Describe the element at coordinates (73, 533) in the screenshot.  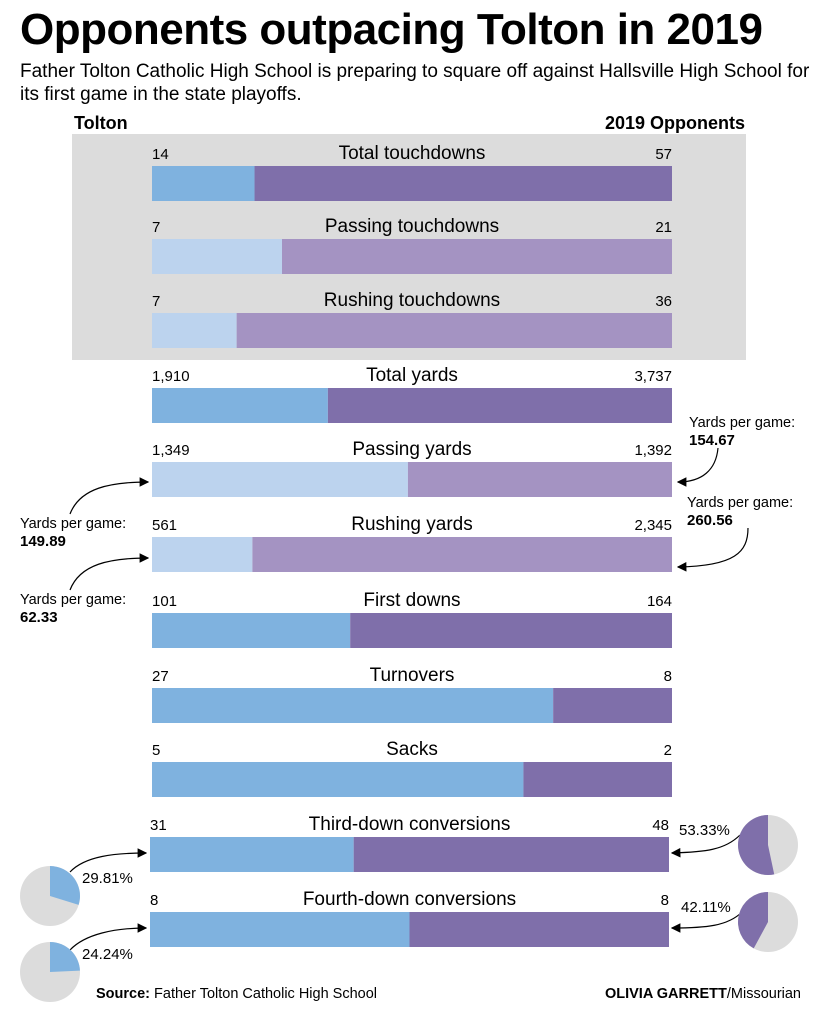
I see `callout-tolton-passing-ypg: Yards per game: 149.89` at that location.